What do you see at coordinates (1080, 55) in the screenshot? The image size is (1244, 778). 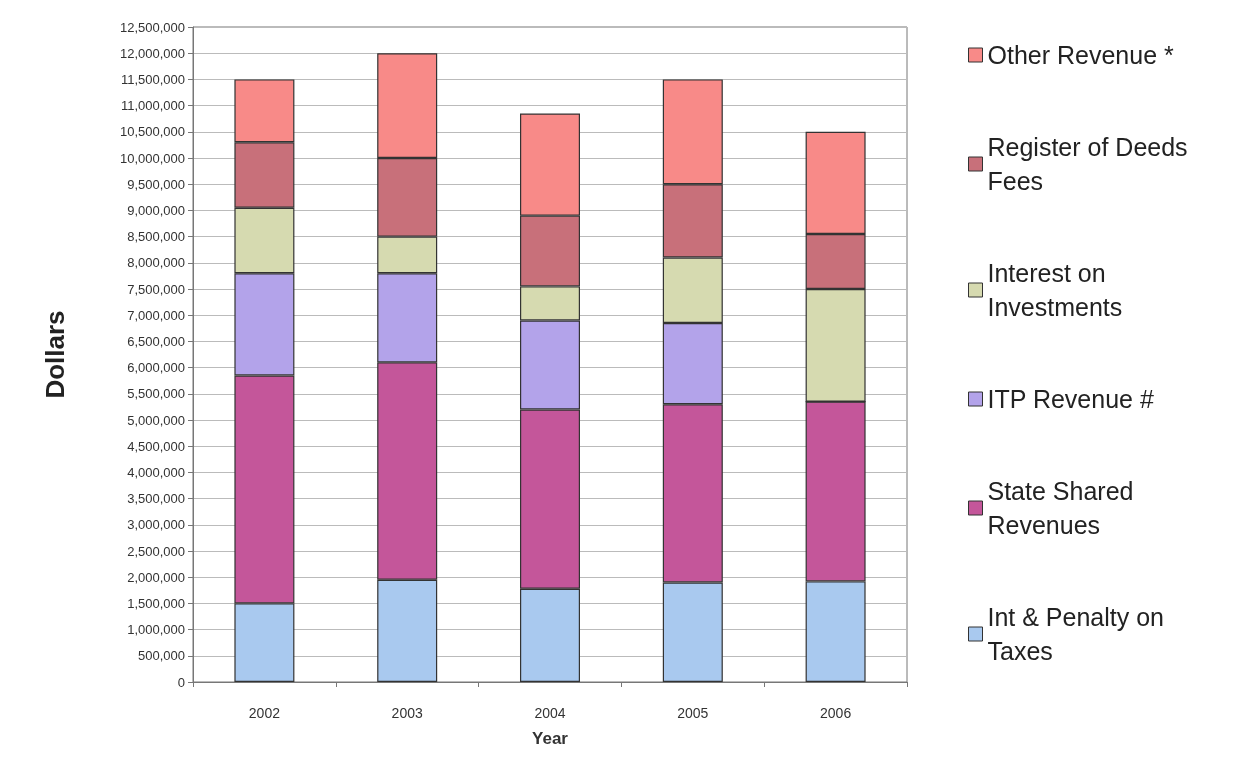 I see `legend-label: Other Revenue *` at bounding box center [1080, 55].